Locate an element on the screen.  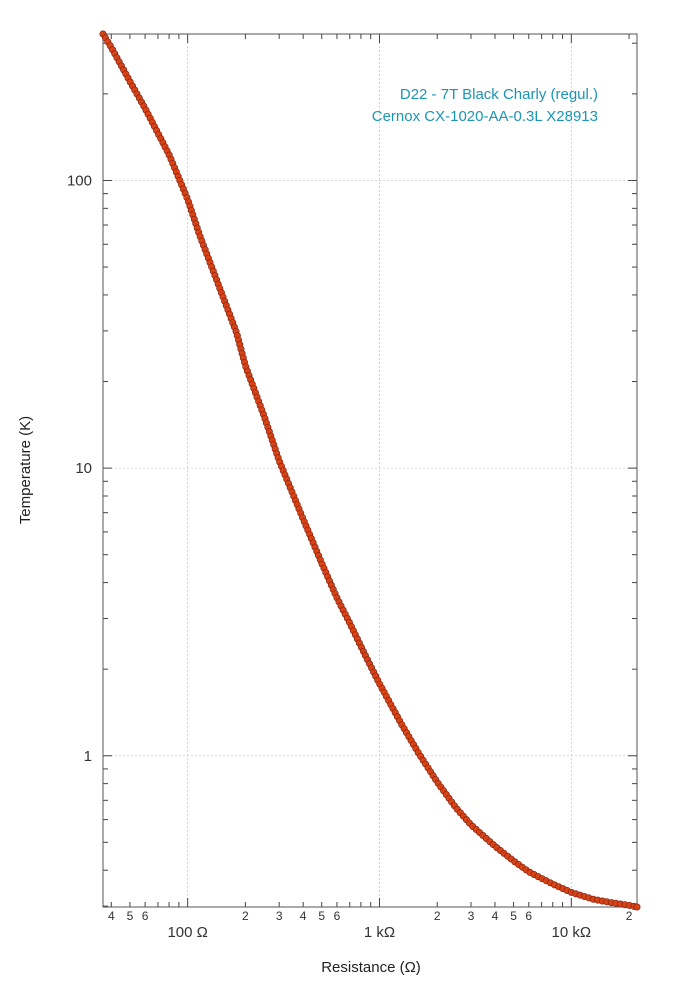
annotation-line-1: D22 - 7T Black Charly (regul.) is located at coordinates (499, 94).